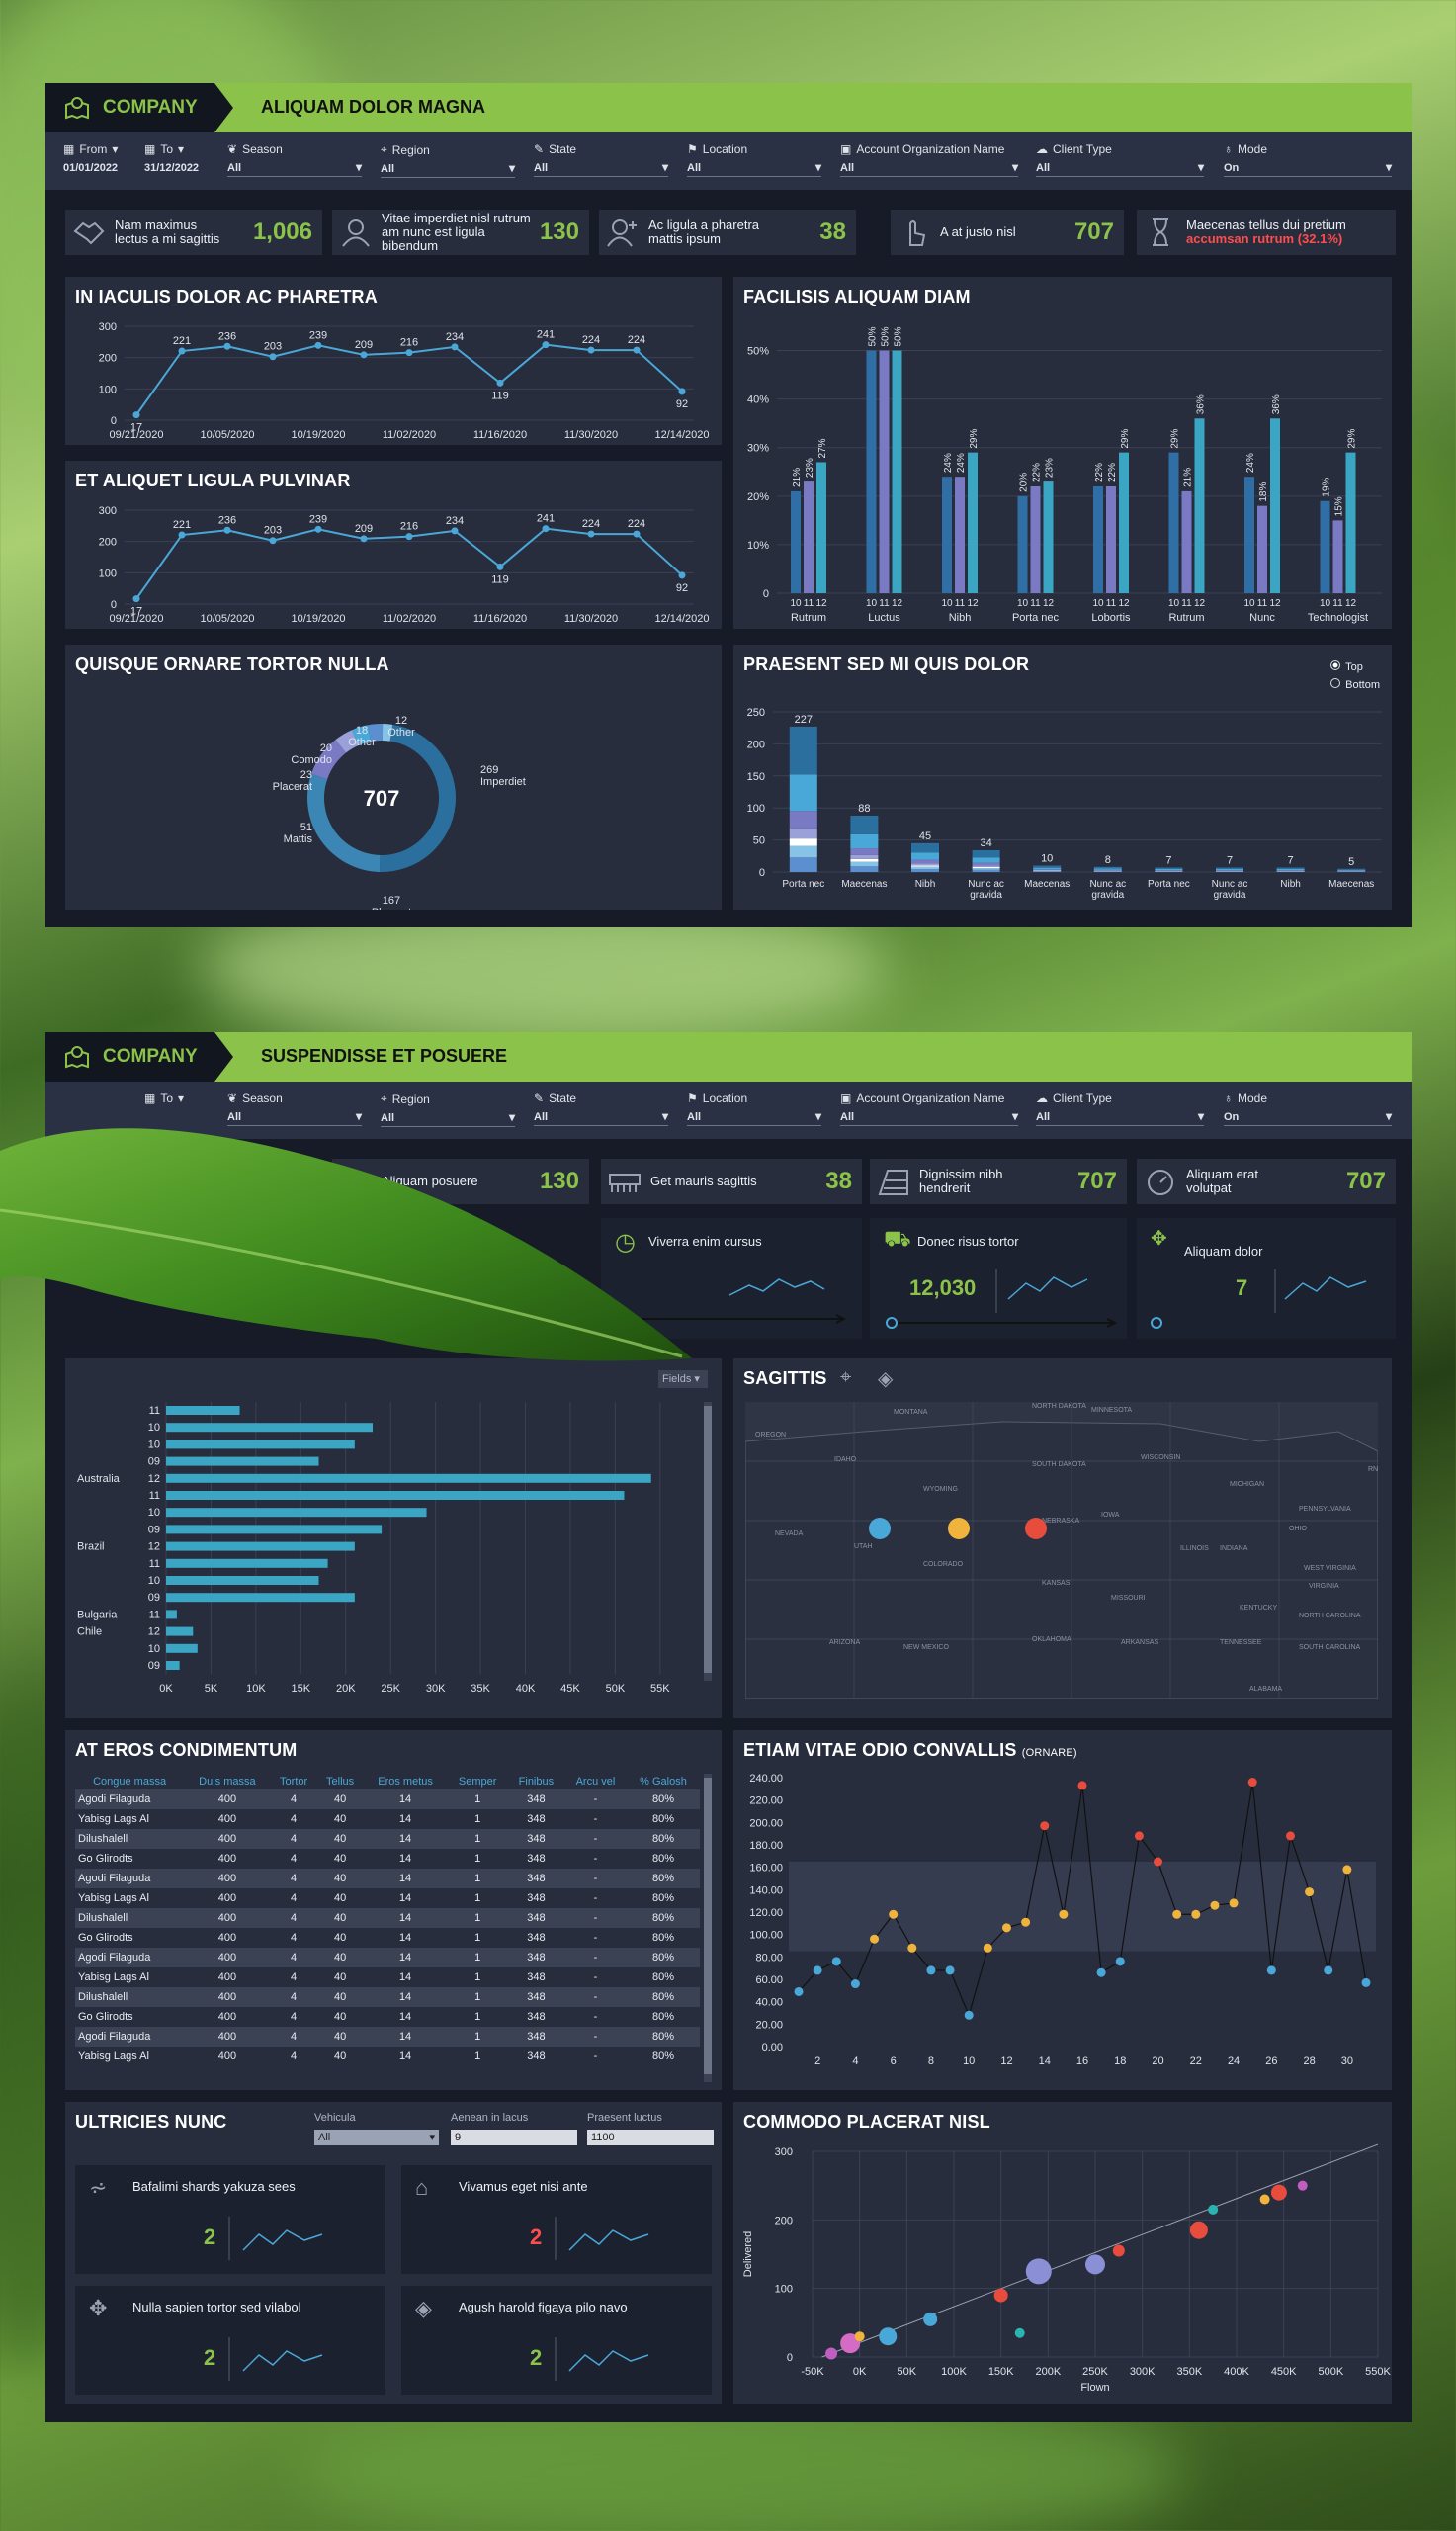 Image resolution: width=1456 pixels, height=2531 pixels. What do you see at coordinates (387, 733) in the screenshot?
I see `donut-slice` at bounding box center [387, 733].